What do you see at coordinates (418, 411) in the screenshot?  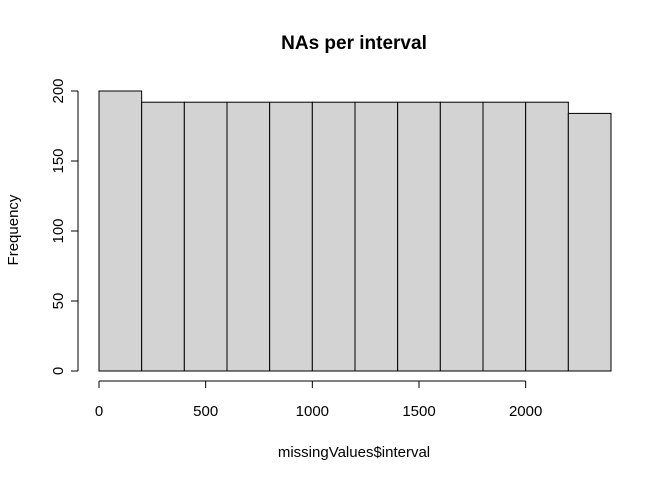 I see `x-tick-label: 1500` at bounding box center [418, 411].